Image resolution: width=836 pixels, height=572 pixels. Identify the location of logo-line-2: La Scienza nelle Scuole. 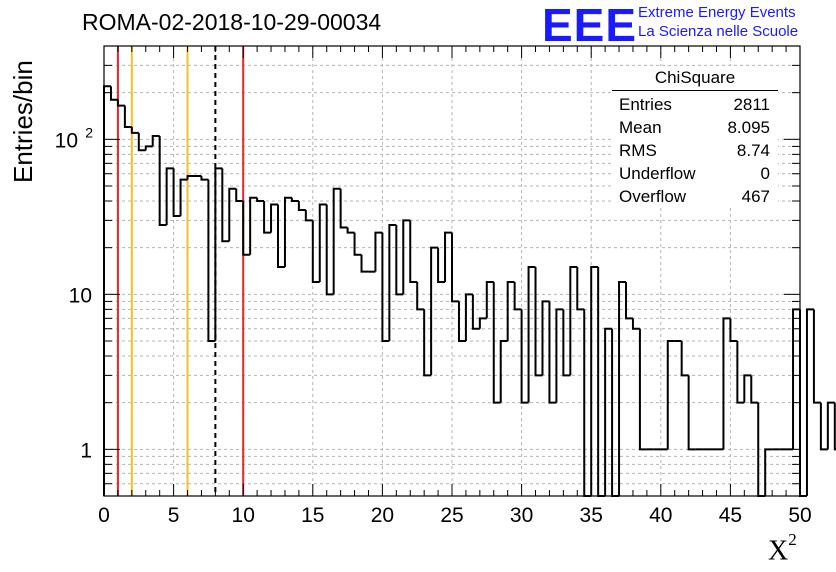
(718, 31).